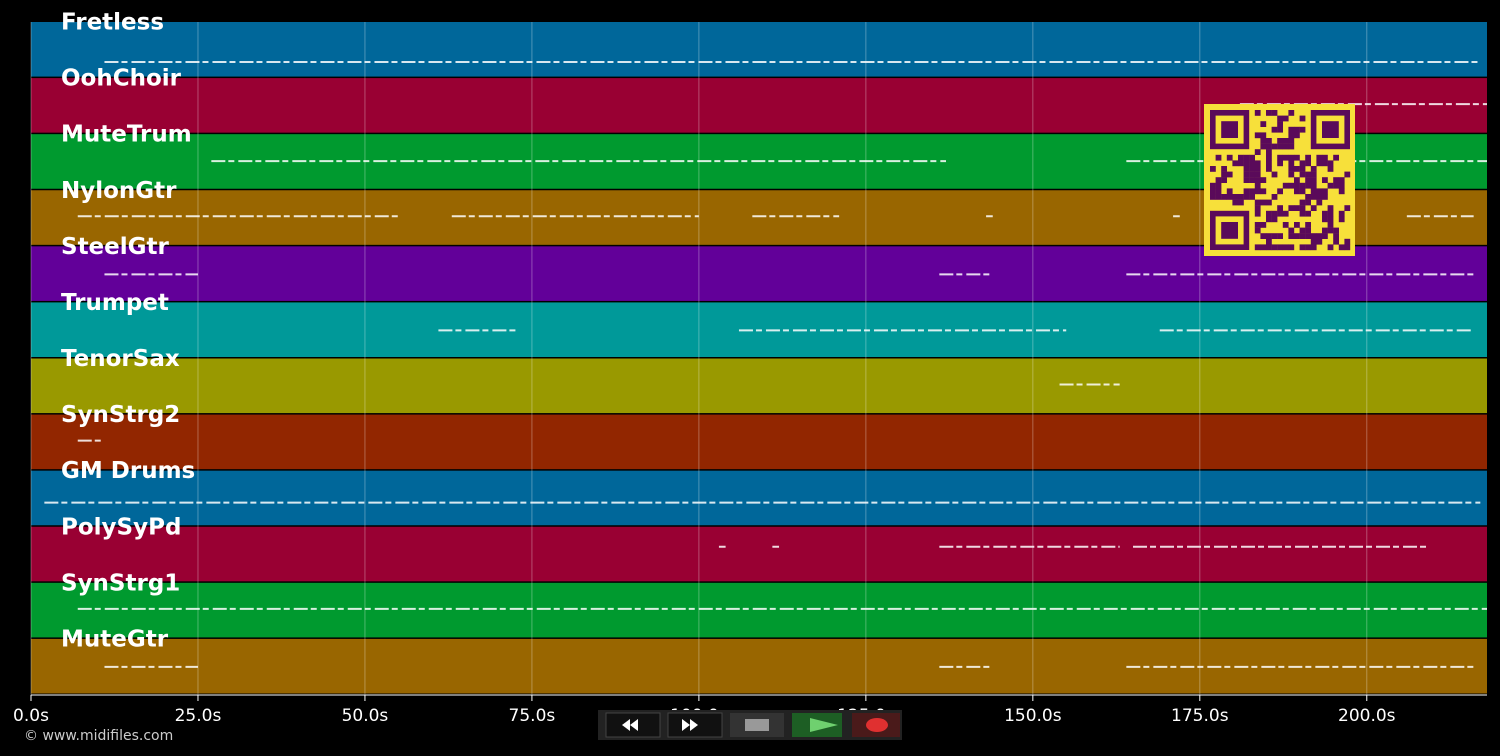 This screenshot has height=756, width=1500. Describe the element at coordinates (633, 725) in the screenshot. I see `rewind-button` at that location.